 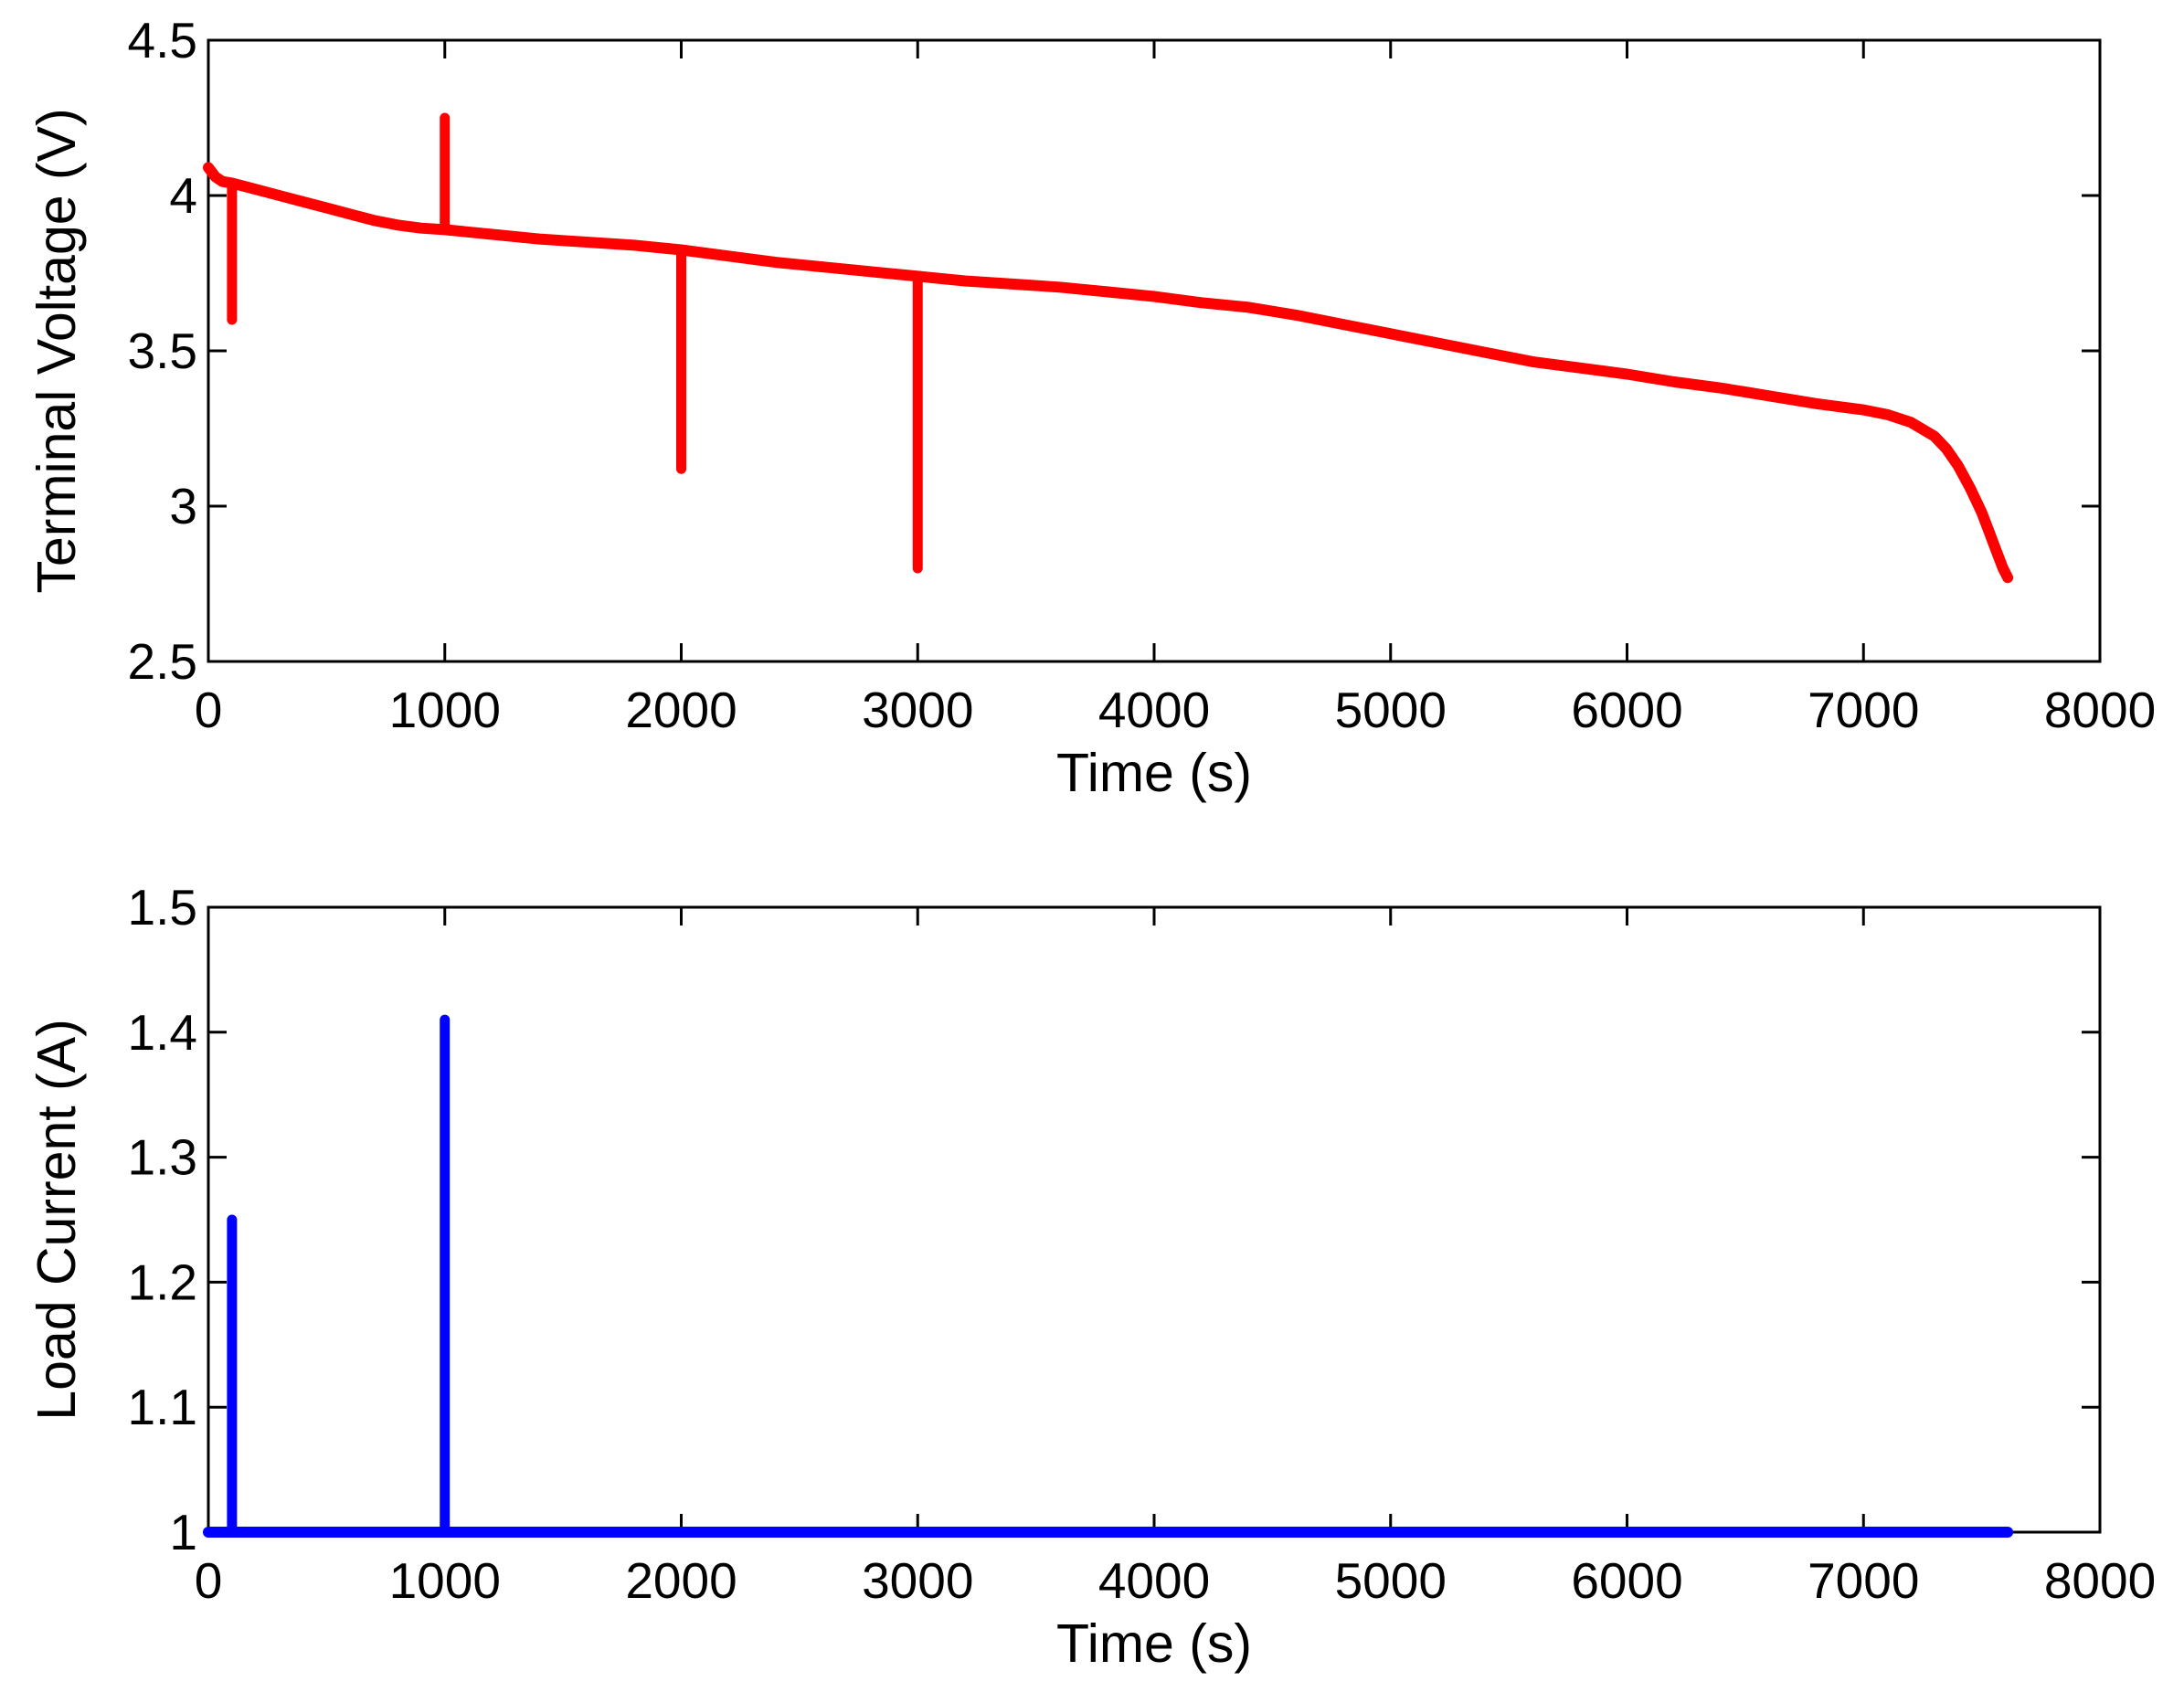 I want to click on current-x-tick-label: 1000, so click(x=445, y=1580).